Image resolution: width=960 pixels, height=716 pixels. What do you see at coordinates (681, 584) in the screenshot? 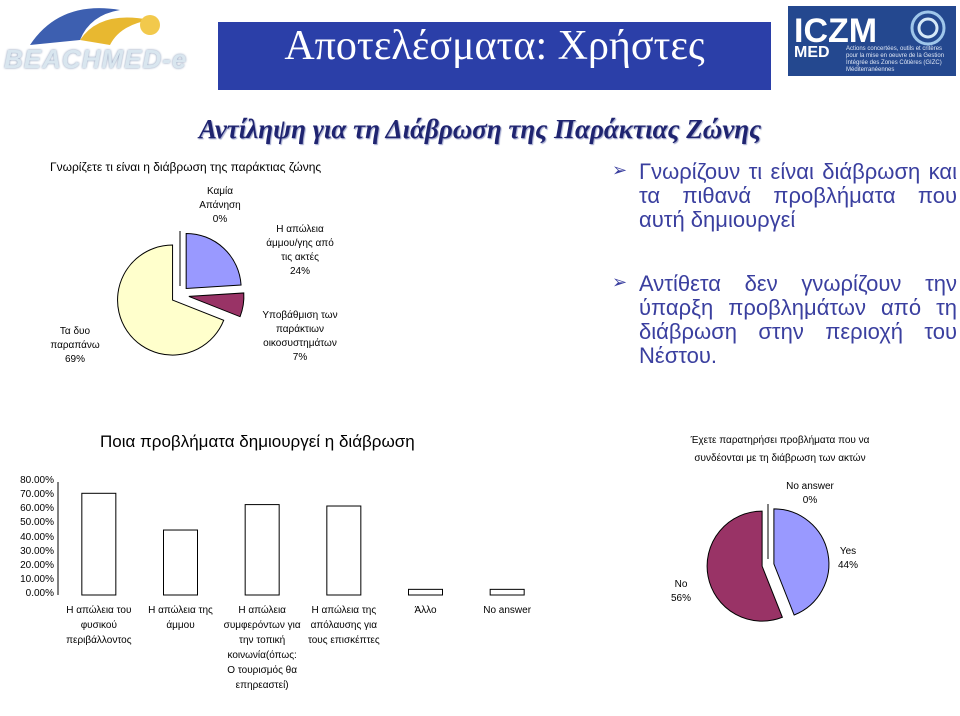
I see `pie3-label-no-l1: No` at bounding box center [681, 584].